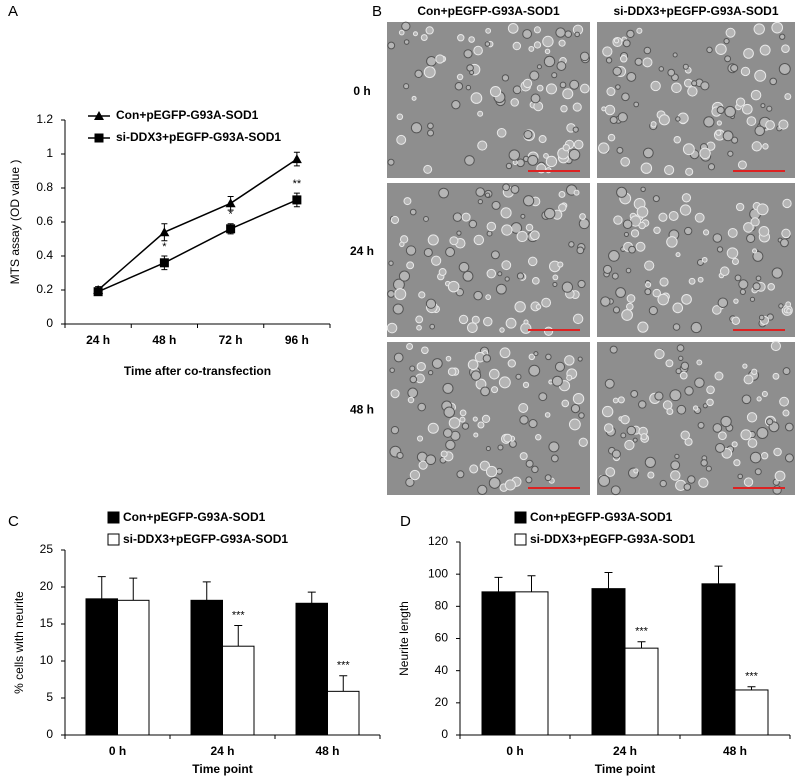 Image resolution: width=800 pixels, height=784 pixels. What do you see at coordinates (442, 702) in the screenshot?
I see `y-tick-label: 20` at bounding box center [442, 702].